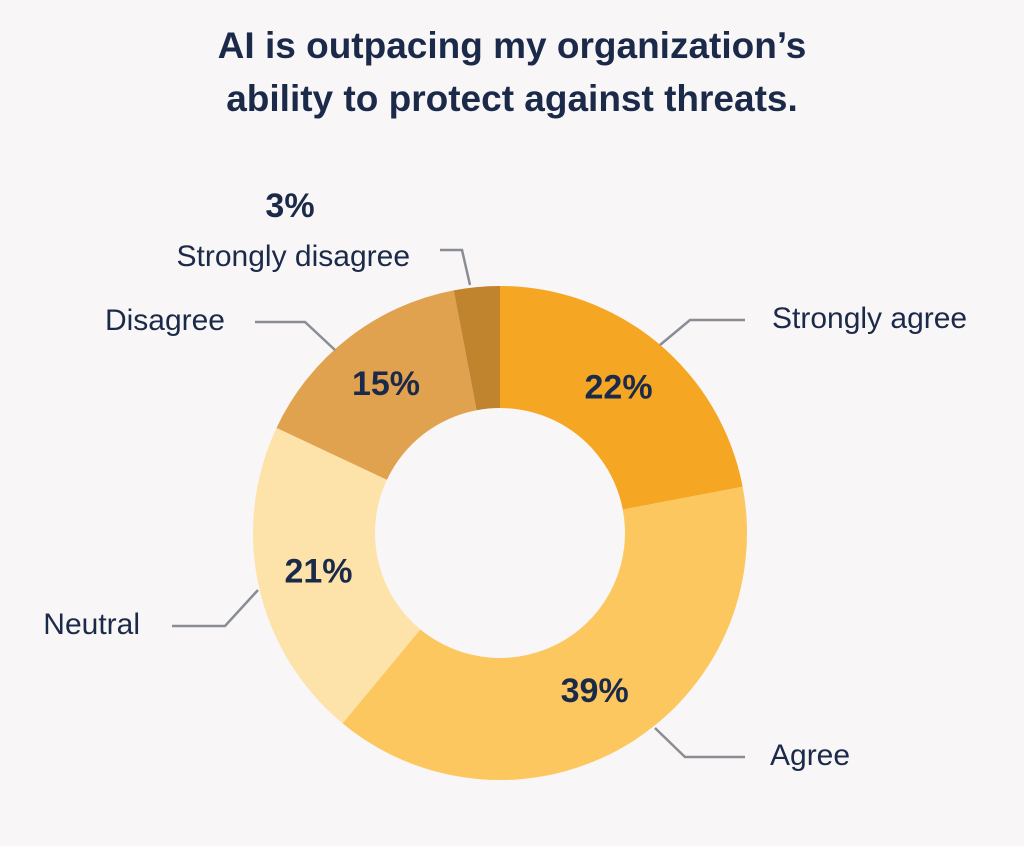 The height and width of the screenshot is (846, 1024). Describe the element at coordinates (810, 755) in the screenshot. I see `category-label: Agree` at that location.